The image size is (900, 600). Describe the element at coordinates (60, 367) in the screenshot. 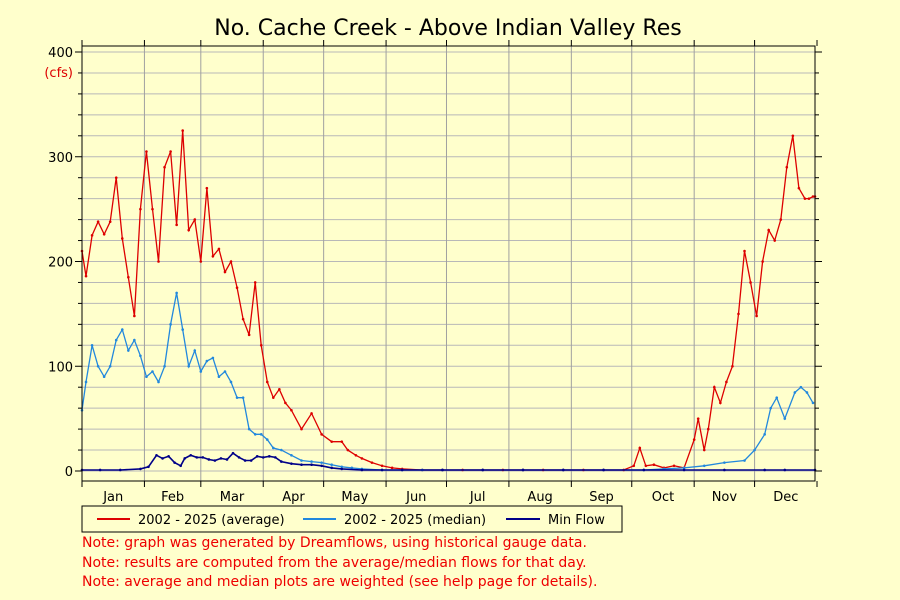

I see `y-tick-label: 100` at that location.